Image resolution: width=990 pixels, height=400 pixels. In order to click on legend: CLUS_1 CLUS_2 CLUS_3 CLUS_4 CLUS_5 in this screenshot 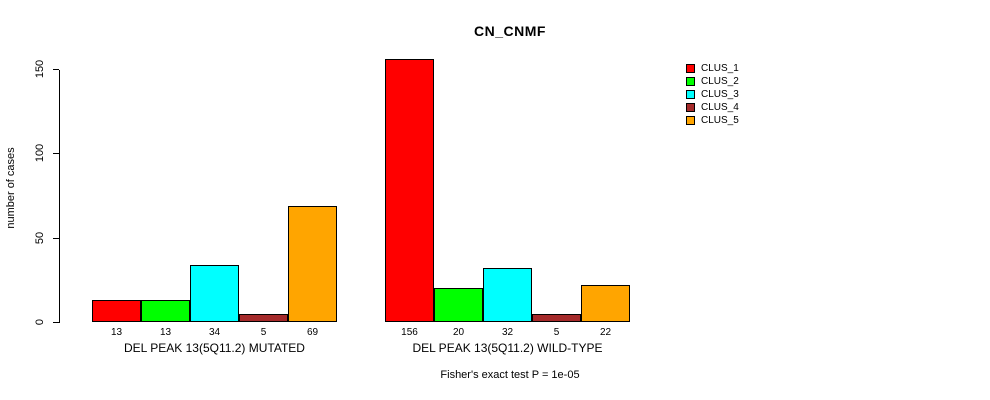, I will do `click(712, 94)`.